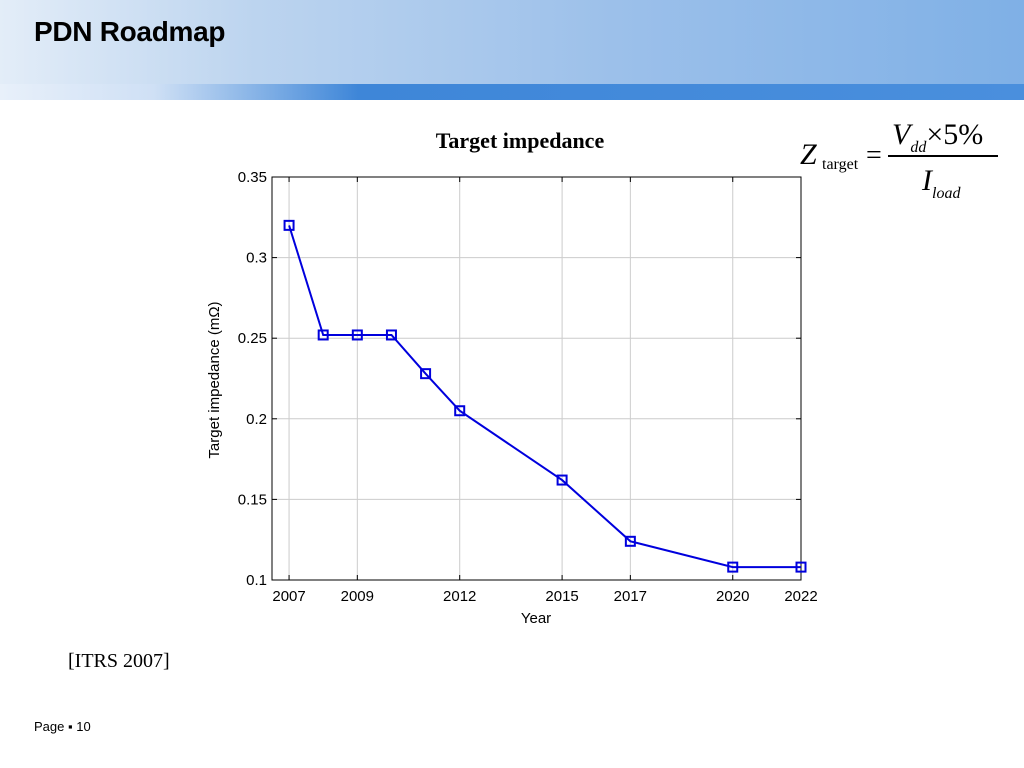 Image resolution: width=1024 pixels, height=768 pixels. Describe the element at coordinates (874, 155) in the screenshot. I see `formula-equals: =` at that location.